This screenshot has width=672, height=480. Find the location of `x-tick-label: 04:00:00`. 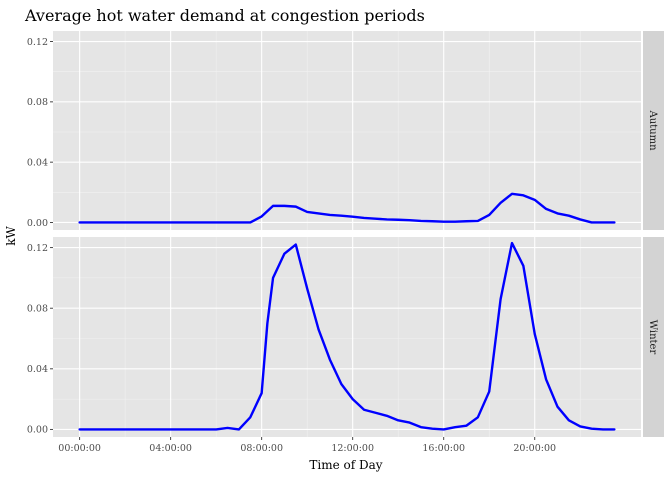

x-tick-label: 04:00:00 is located at coordinates (170, 448).